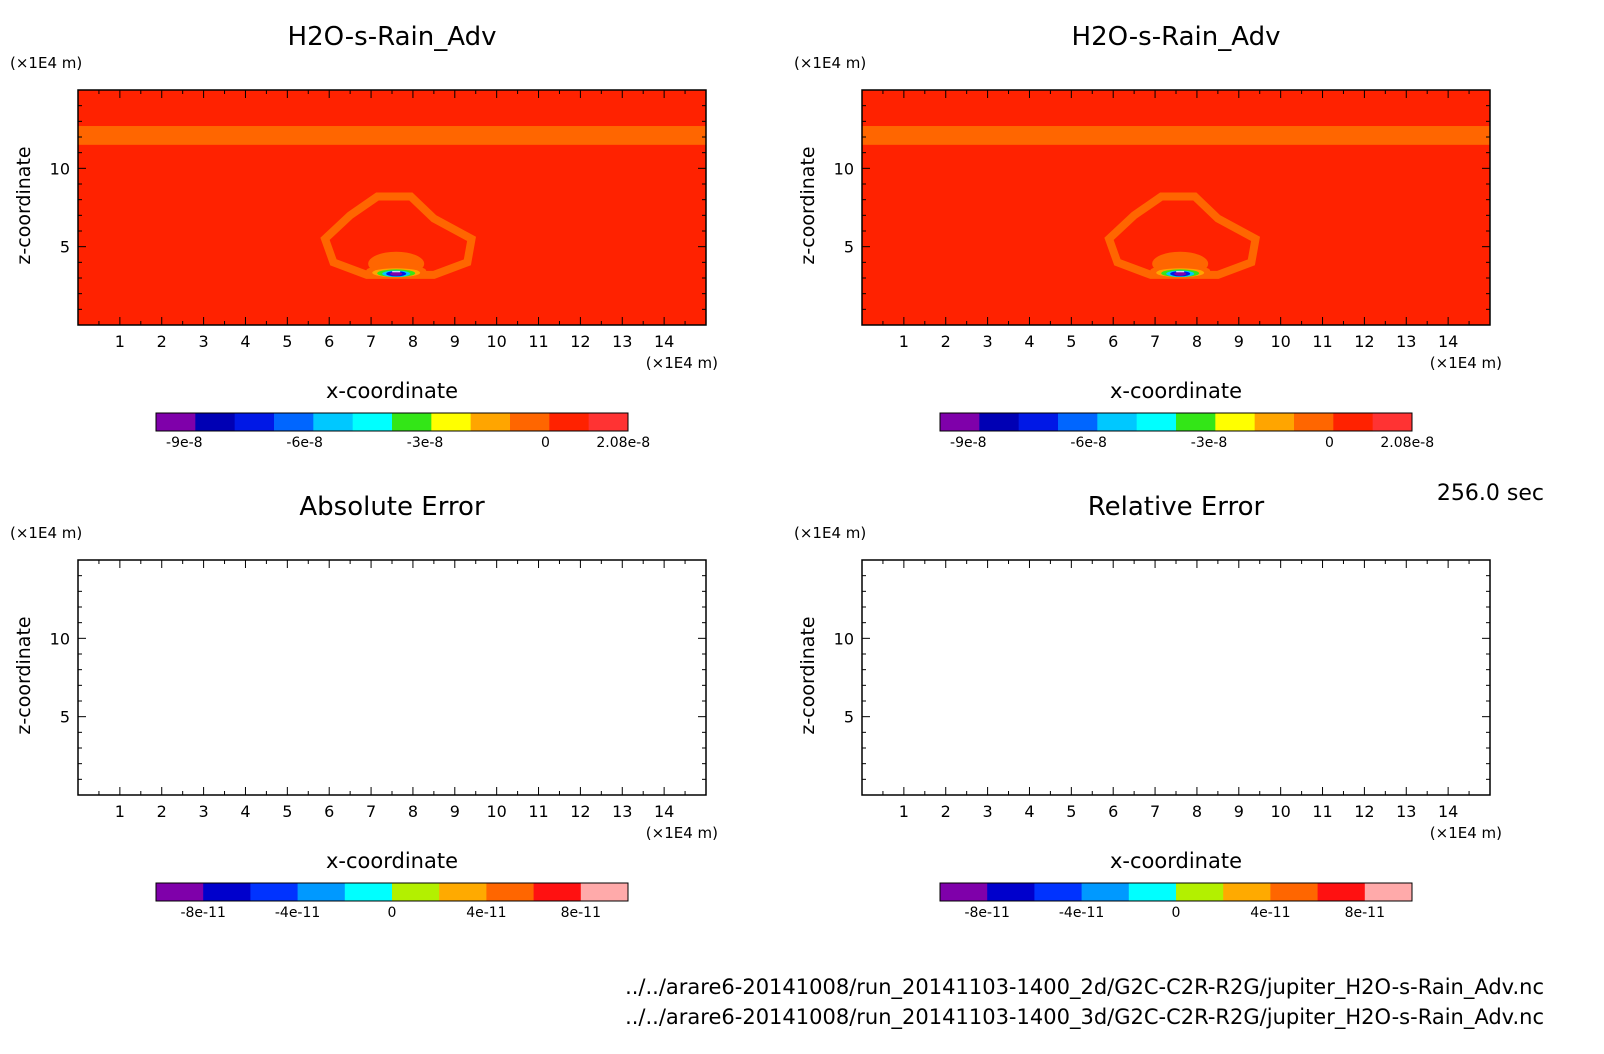 This screenshot has width=1604, height=1054. I want to click on colorbar-tick-label: -4e-11, so click(297, 913).